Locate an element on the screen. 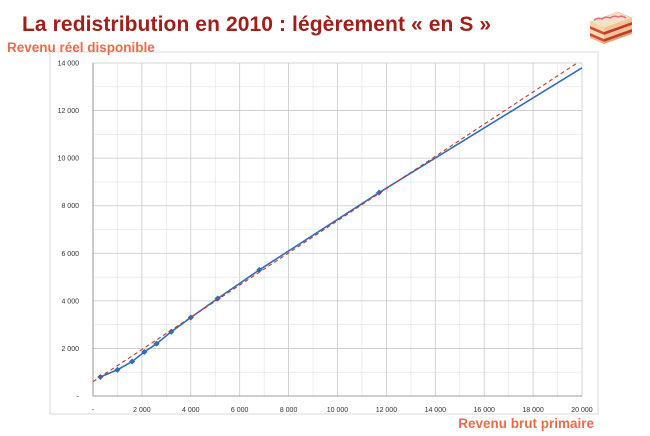 This screenshot has height=436, width=650. x-tick-label: 8 000 is located at coordinates (289, 410).